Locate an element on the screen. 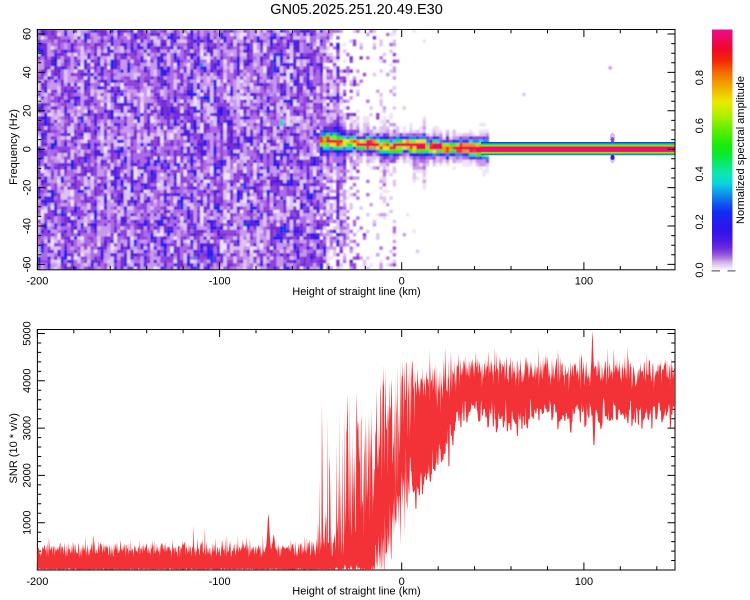 The width and height of the screenshot is (750, 600). svg-text: 0.2 is located at coordinates (700, 221).